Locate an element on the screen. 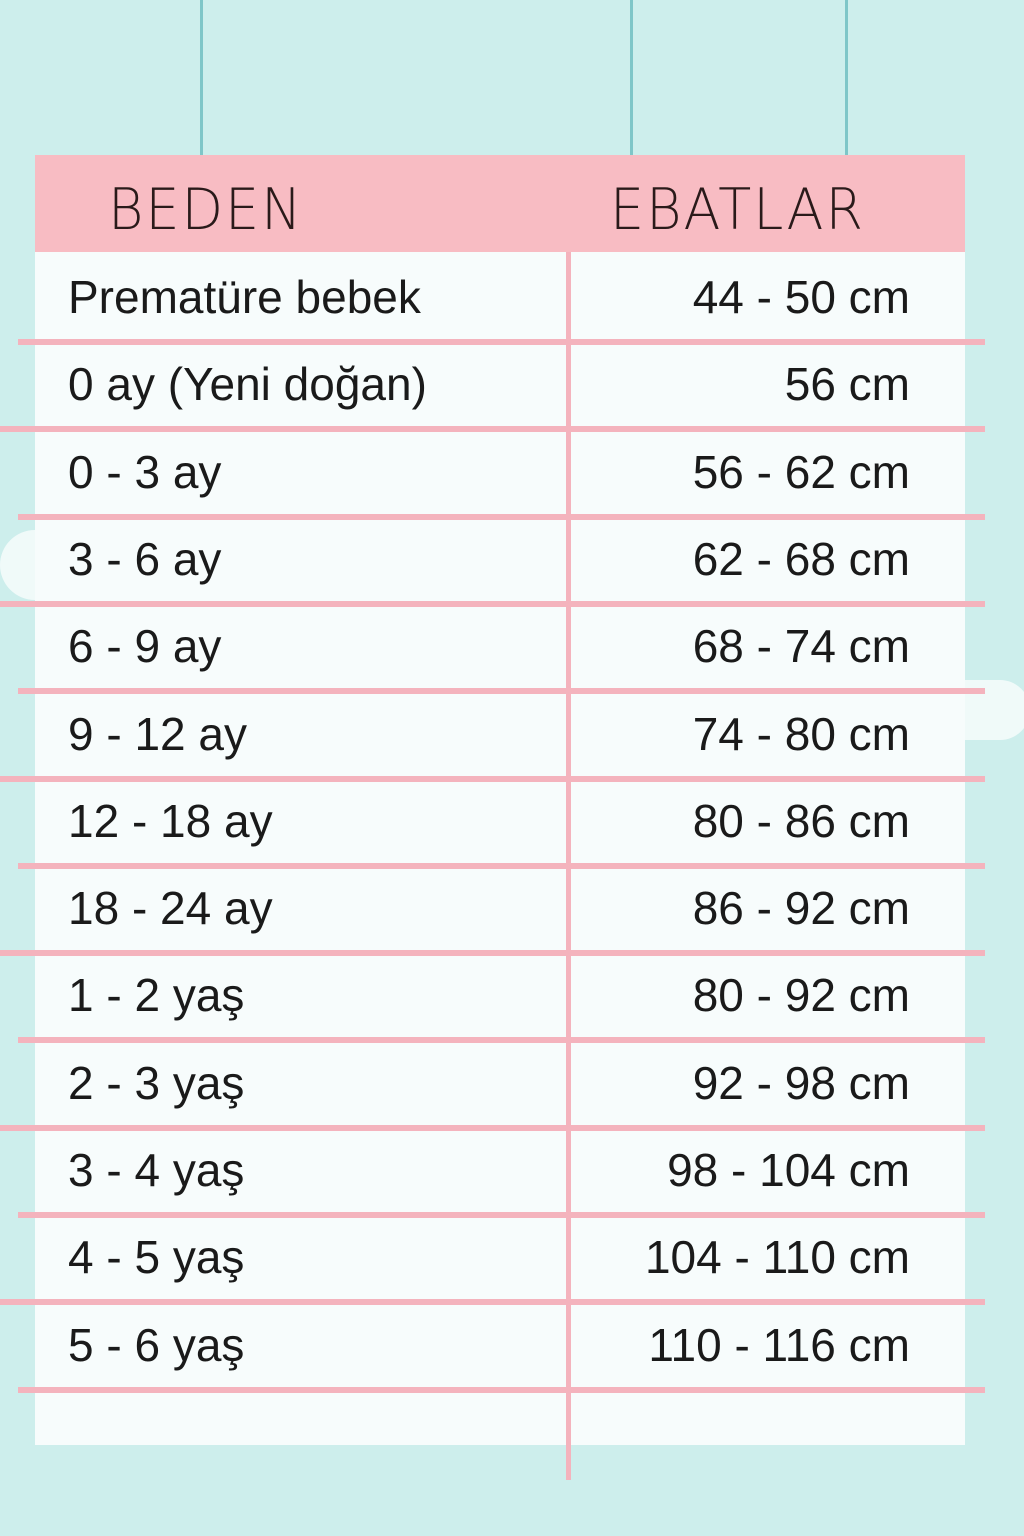 The width and height of the screenshot is (1024, 1536). measurement-cell: 56 - 62 cm is located at coordinates (801, 471).